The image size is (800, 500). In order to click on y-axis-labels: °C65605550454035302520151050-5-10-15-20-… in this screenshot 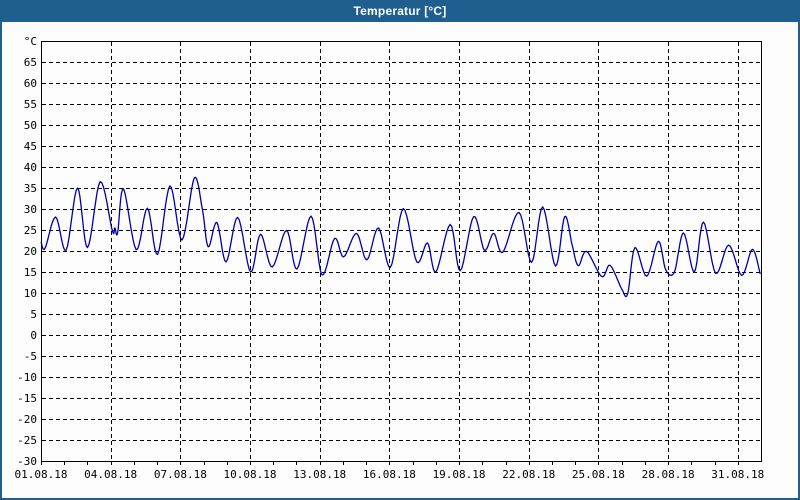, I will do `click(27, 251)`.